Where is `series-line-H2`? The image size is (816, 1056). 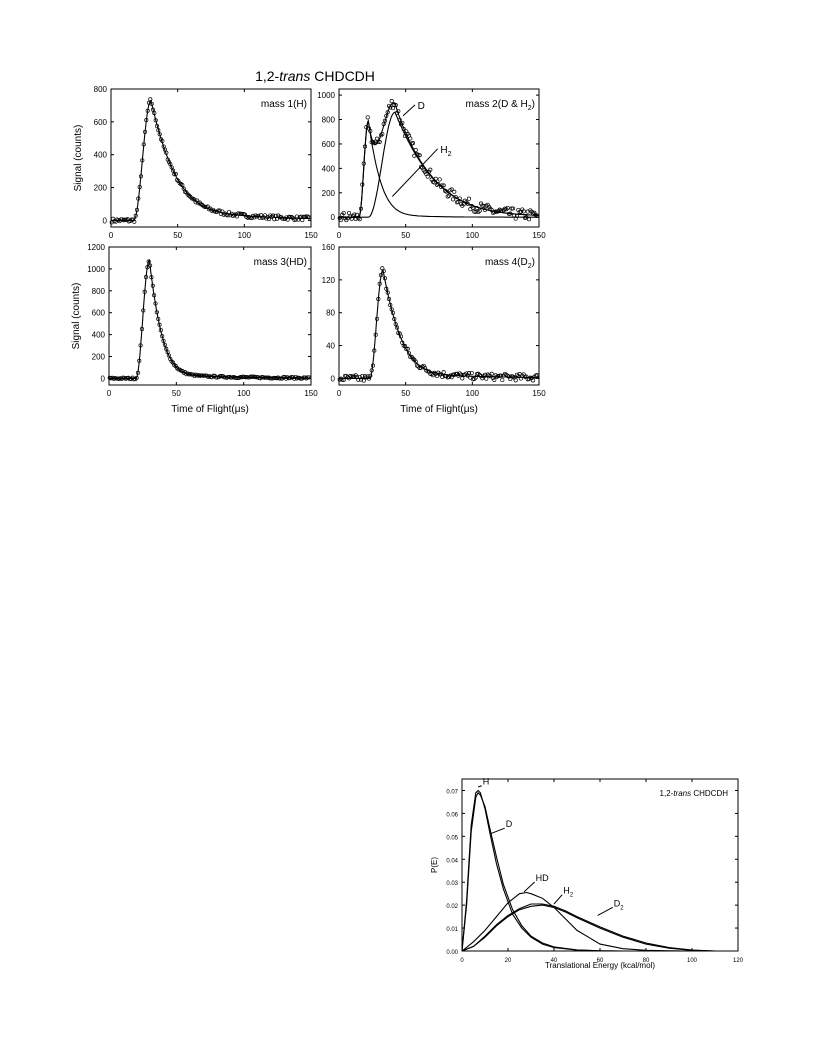 series-line-H2 is located at coordinates (588, 928).